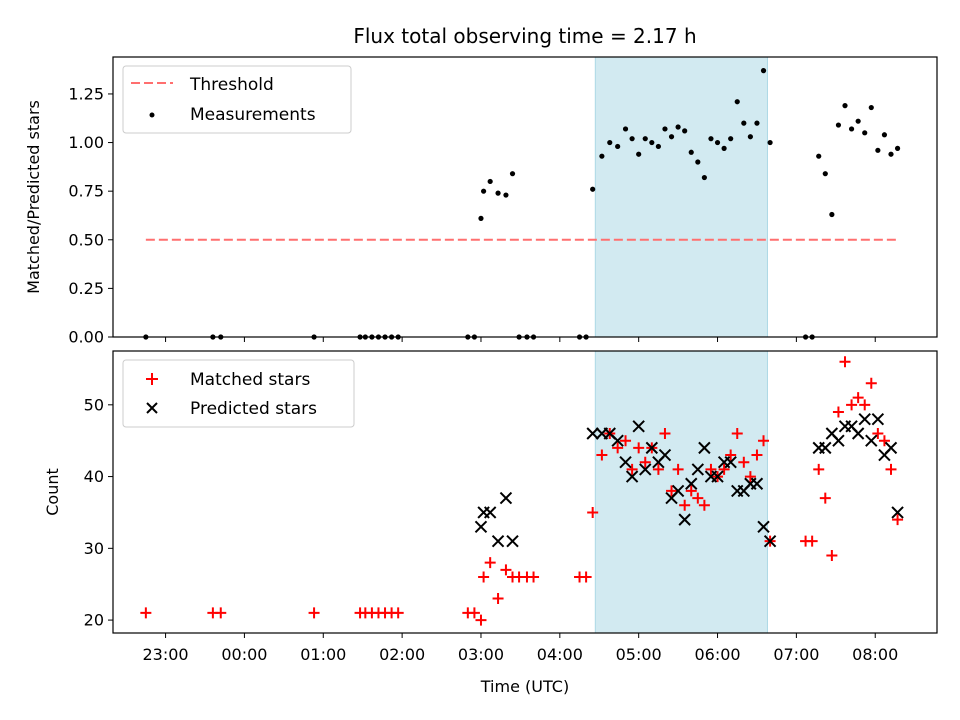 This screenshot has width=960, height=720. Describe the element at coordinates (98, 512) in the screenshot. I see `bottom-y-axis: 20 30 40 50` at that location.